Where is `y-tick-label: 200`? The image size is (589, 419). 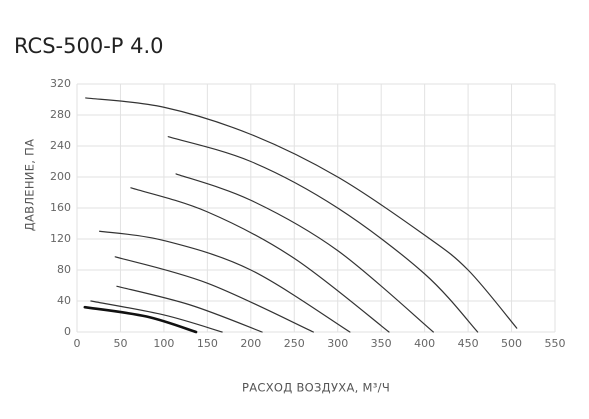
y-tick-label: 200 is located at coordinates (60, 176).